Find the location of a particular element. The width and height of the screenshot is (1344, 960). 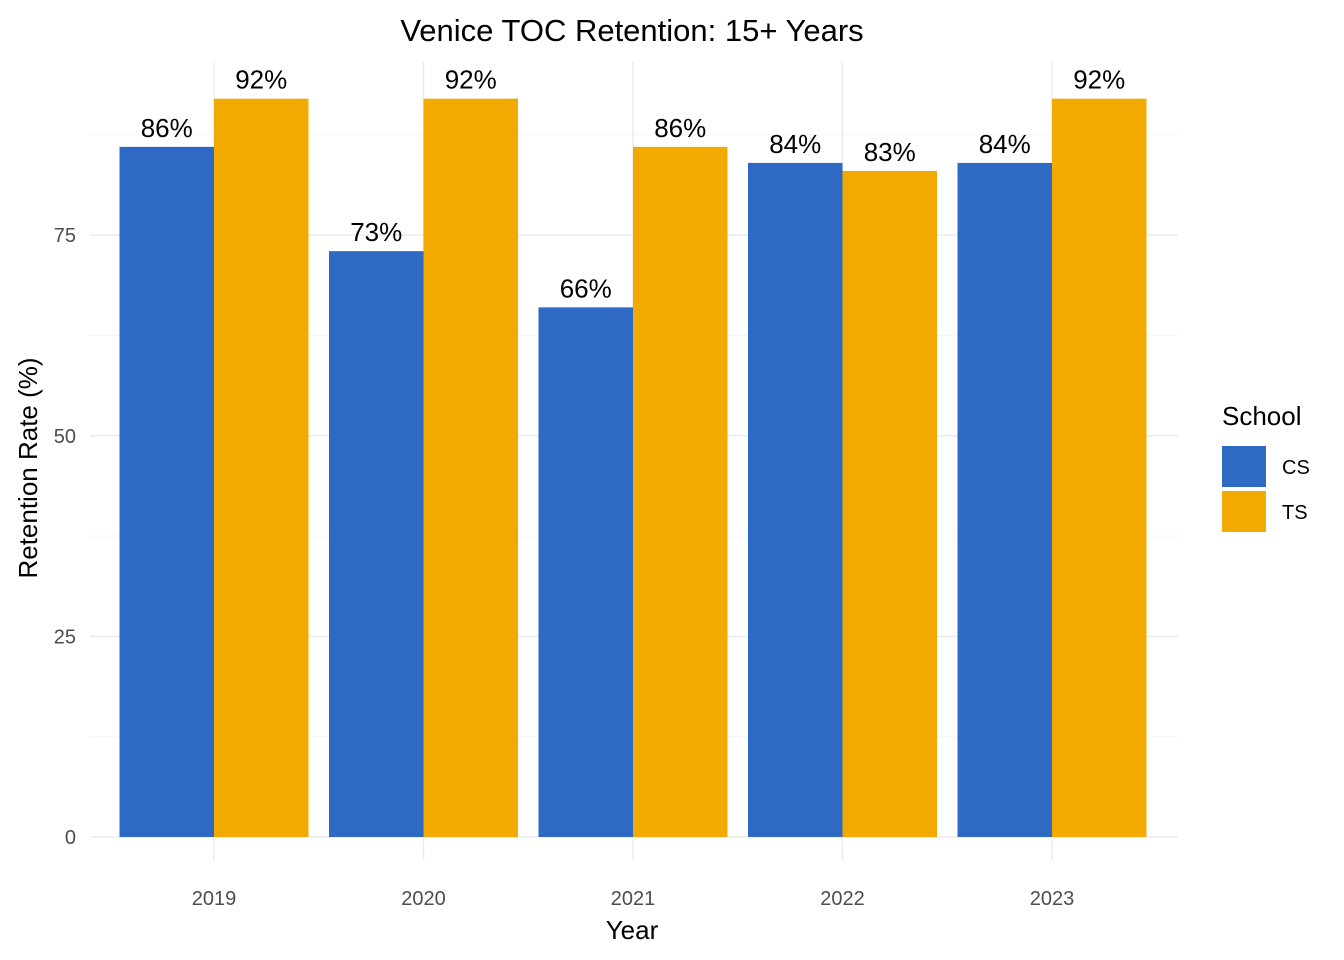

bar-cs-2019 is located at coordinates (166, 492).